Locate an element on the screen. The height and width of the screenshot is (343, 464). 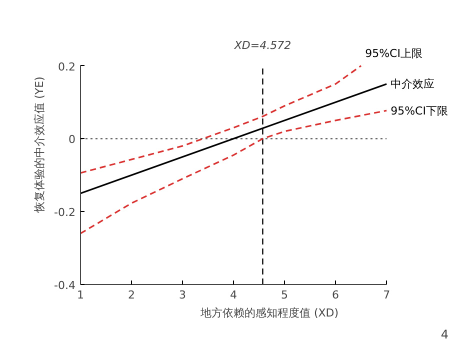
y-tick-label: -0.2 is located at coordinates (65, 213).